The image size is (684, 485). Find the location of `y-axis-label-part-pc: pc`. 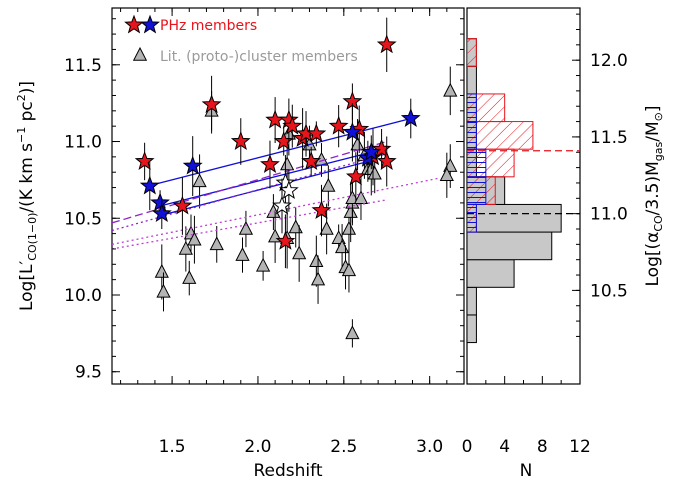

y-axis-label-part-pc: pc is located at coordinates (27, 114).